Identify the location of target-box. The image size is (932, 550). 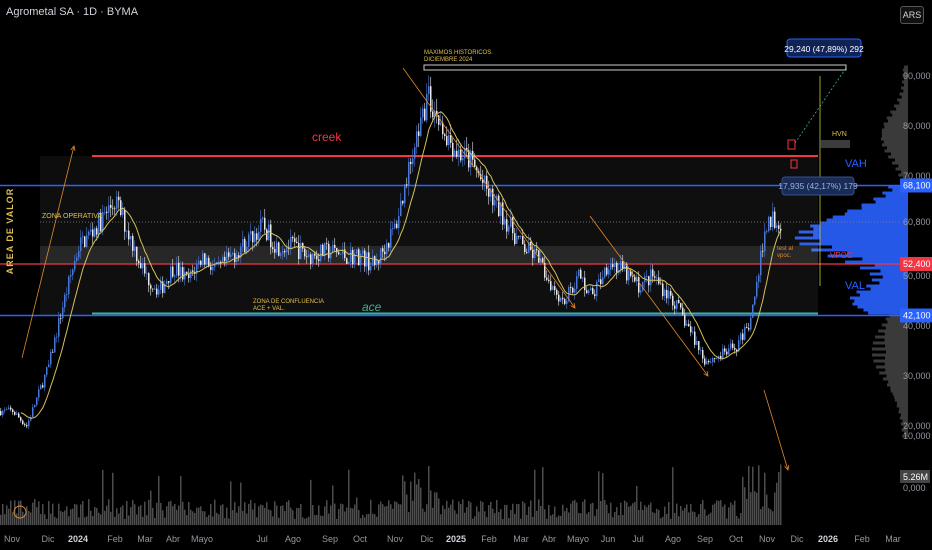
(824, 48).